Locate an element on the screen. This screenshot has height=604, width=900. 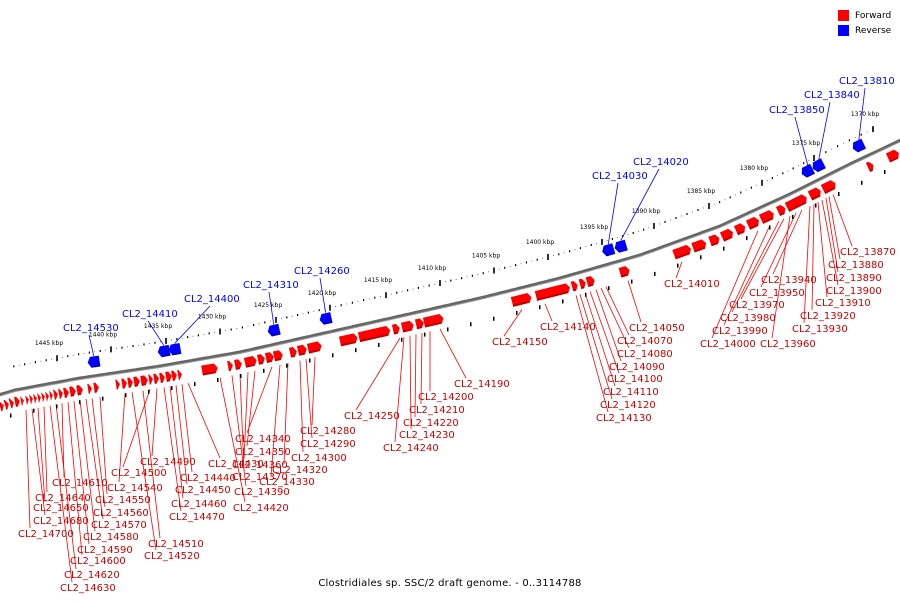
forward-gene-label: CL2_13990 is located at coordinates (740, 331).